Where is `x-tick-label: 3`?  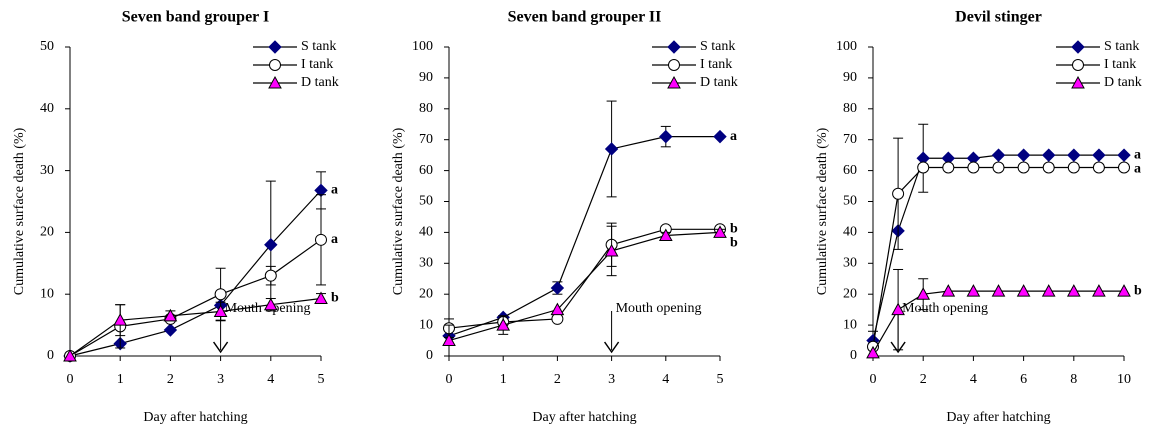 x-tick-label: 3 is located at coordinates (220, 379).